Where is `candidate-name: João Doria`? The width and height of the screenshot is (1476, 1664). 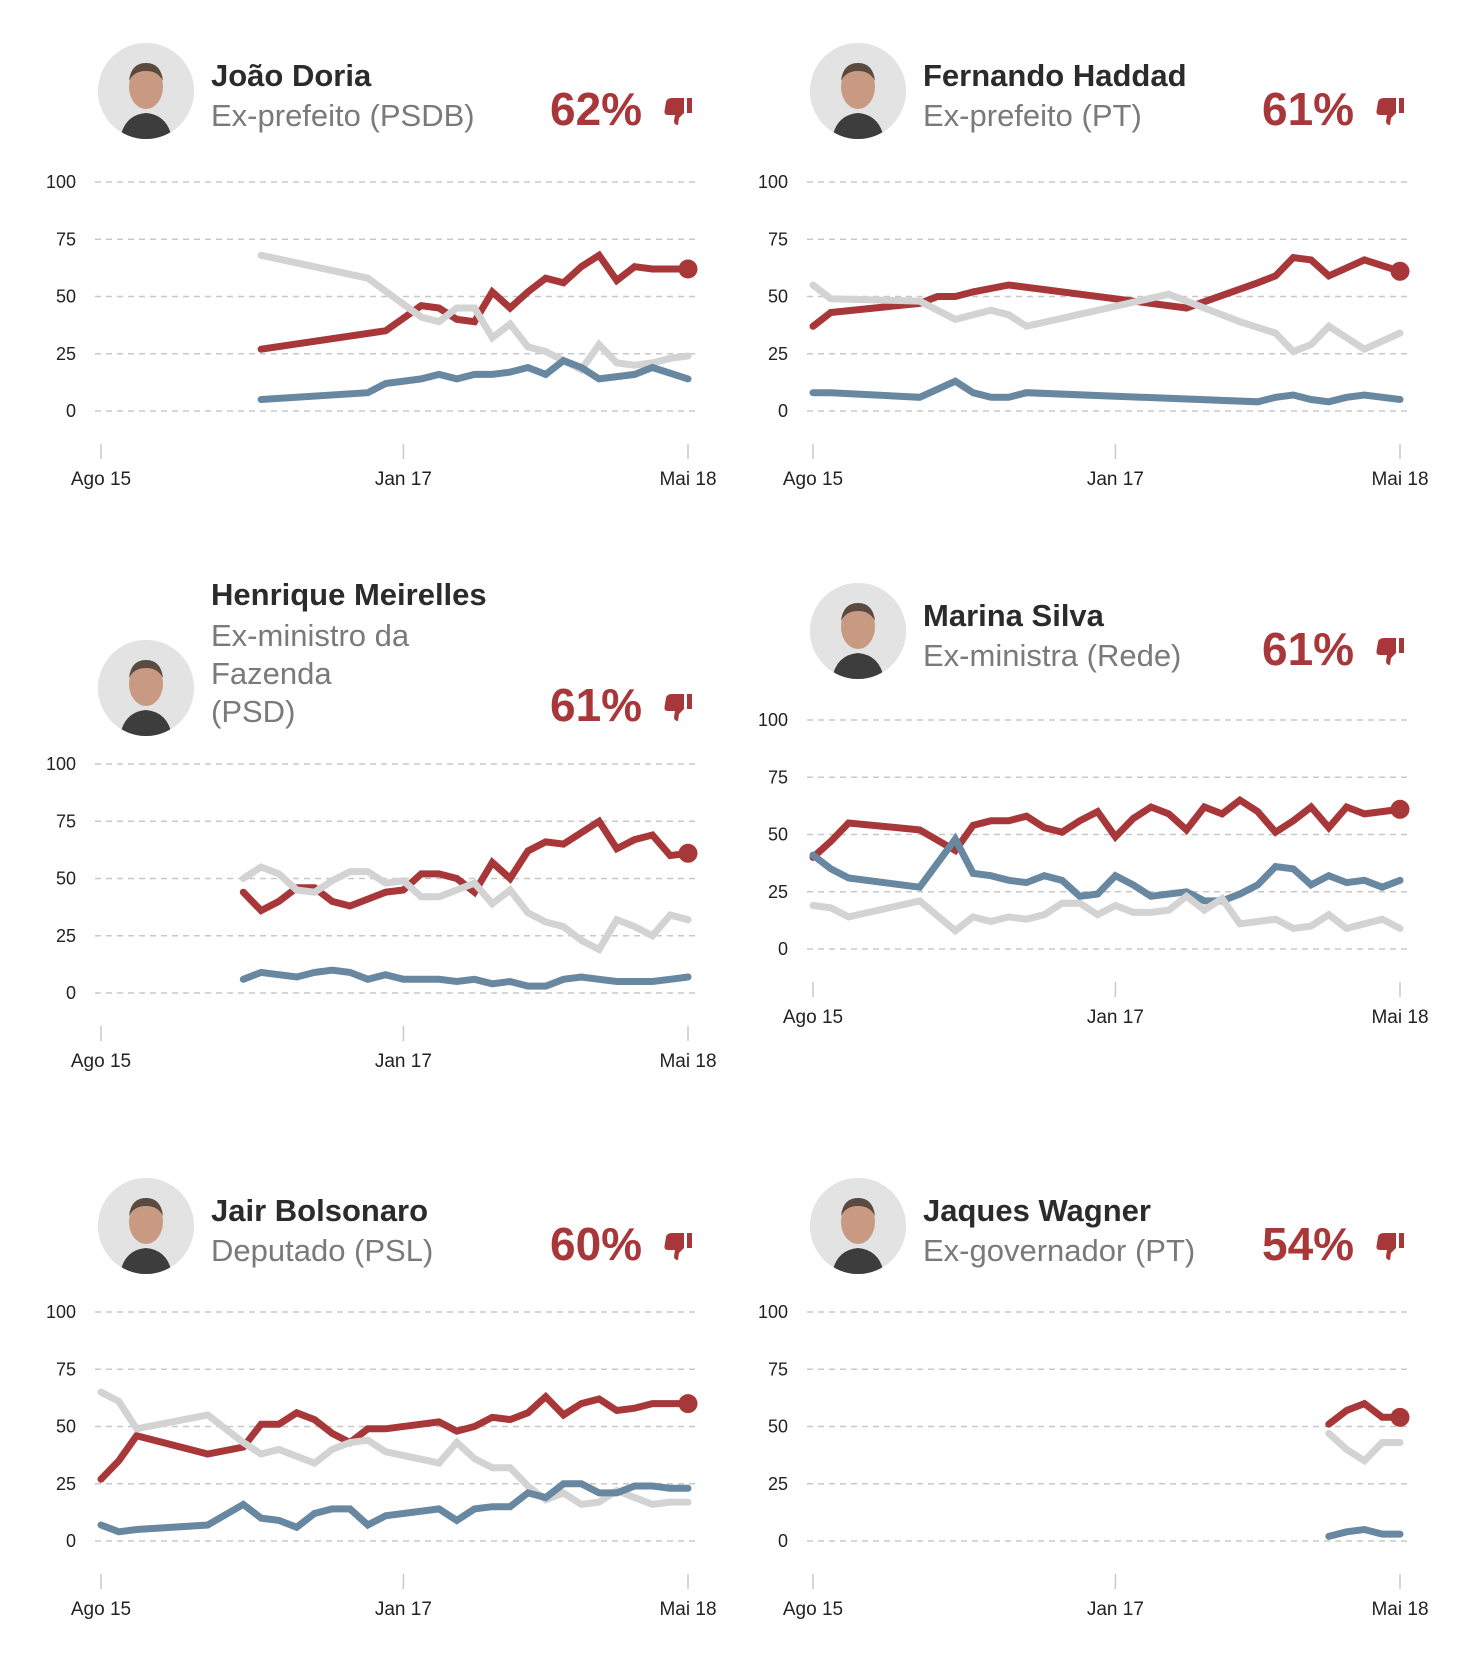 candidate-name: João Doria is located at coordinates (291, 75).